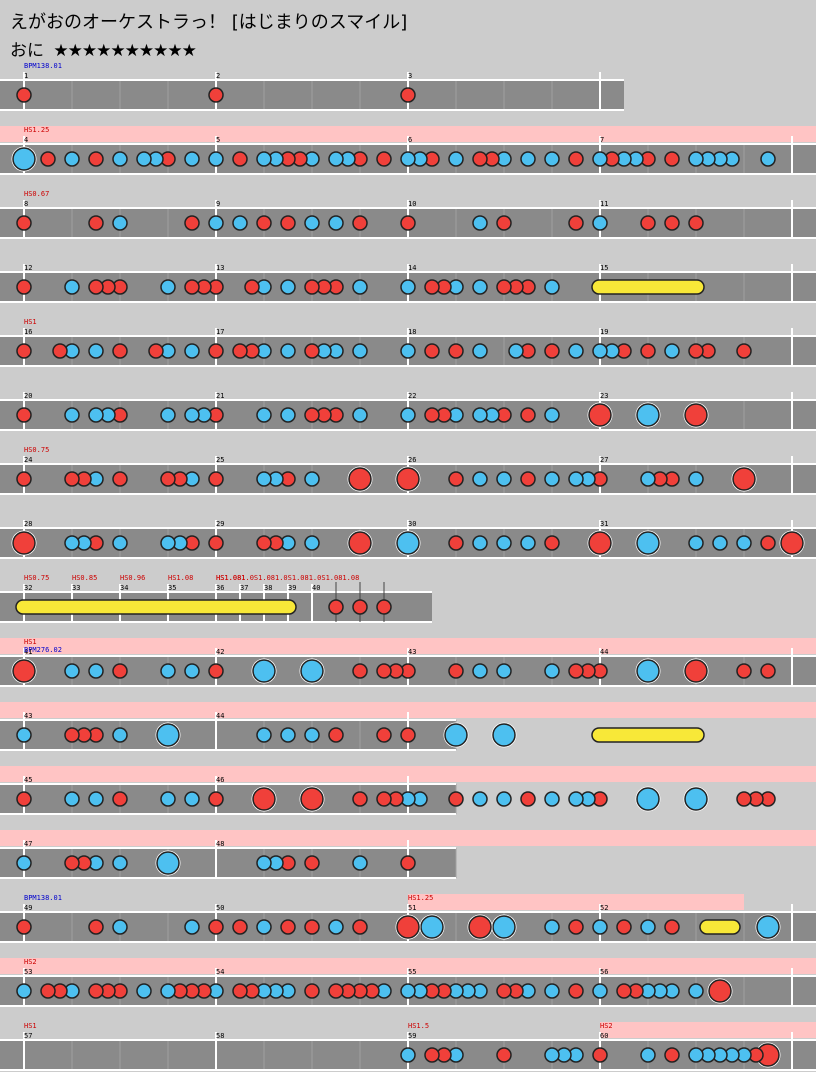 Image resolution: width=816 pixels, height=1072 pixels. I want to click on difficulty-line: おに ★★★★★★★★★★, so click(103, 48).